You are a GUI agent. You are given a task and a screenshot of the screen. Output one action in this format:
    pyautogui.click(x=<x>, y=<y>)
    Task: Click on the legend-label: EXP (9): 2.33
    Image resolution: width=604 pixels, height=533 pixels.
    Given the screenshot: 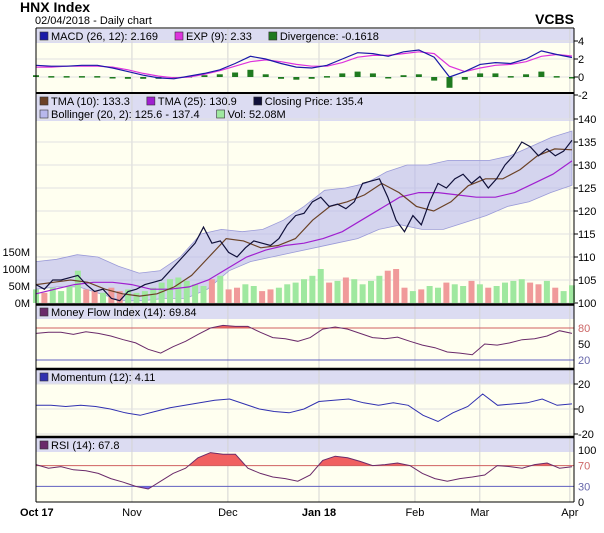 What is the action you would take?
    pyautogui.click(x=219, y=37)
    